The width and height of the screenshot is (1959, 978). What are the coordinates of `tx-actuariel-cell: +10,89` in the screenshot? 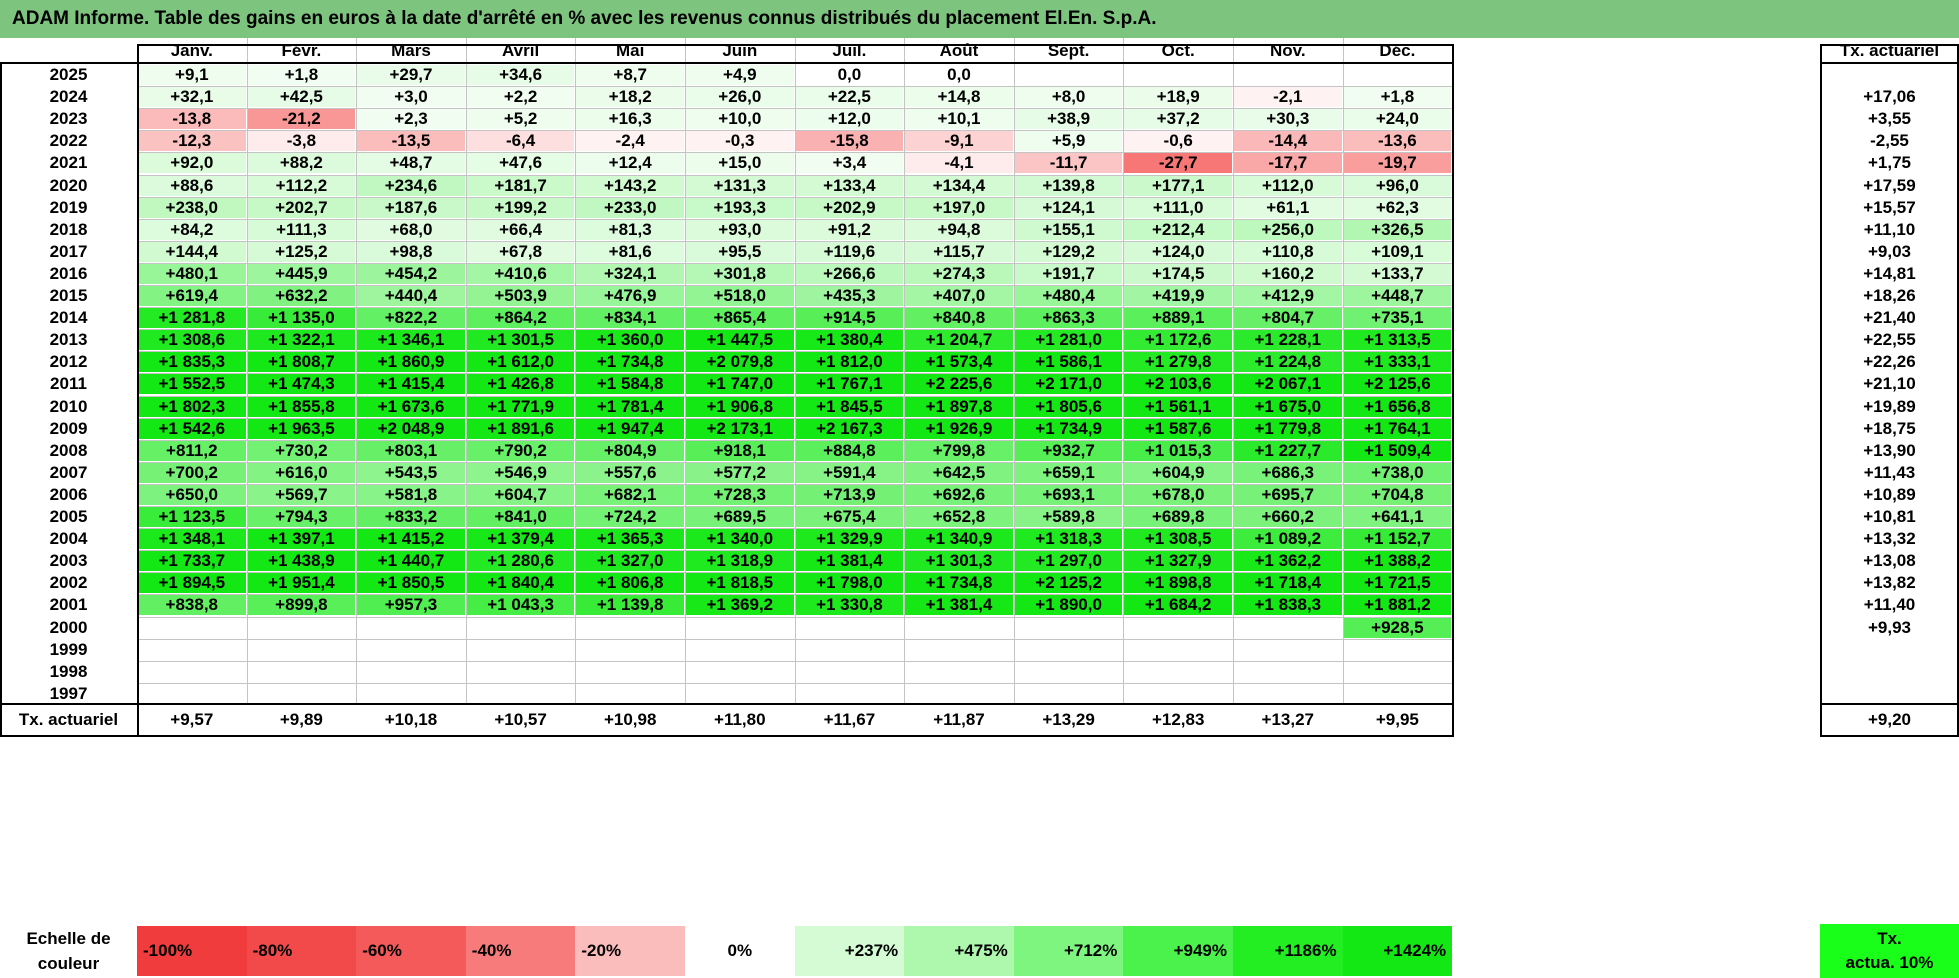 It's located at (1889, 494).